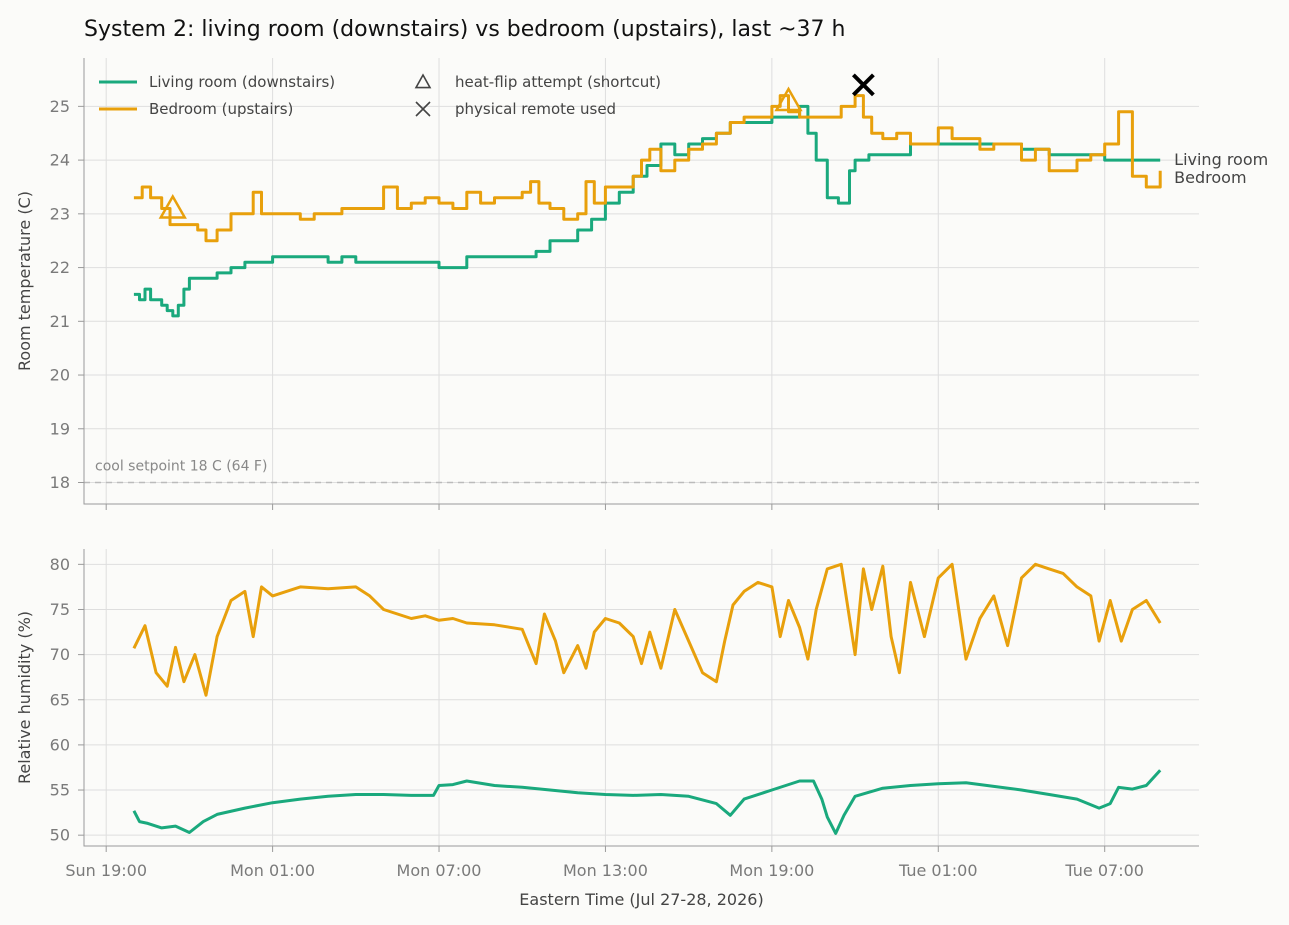 This screenshot has width=1289, height=925. What do you see at coordinates (60, 790) in the screenshot?
I see `y-tick-label: 55` at bounding box center [60, 790].